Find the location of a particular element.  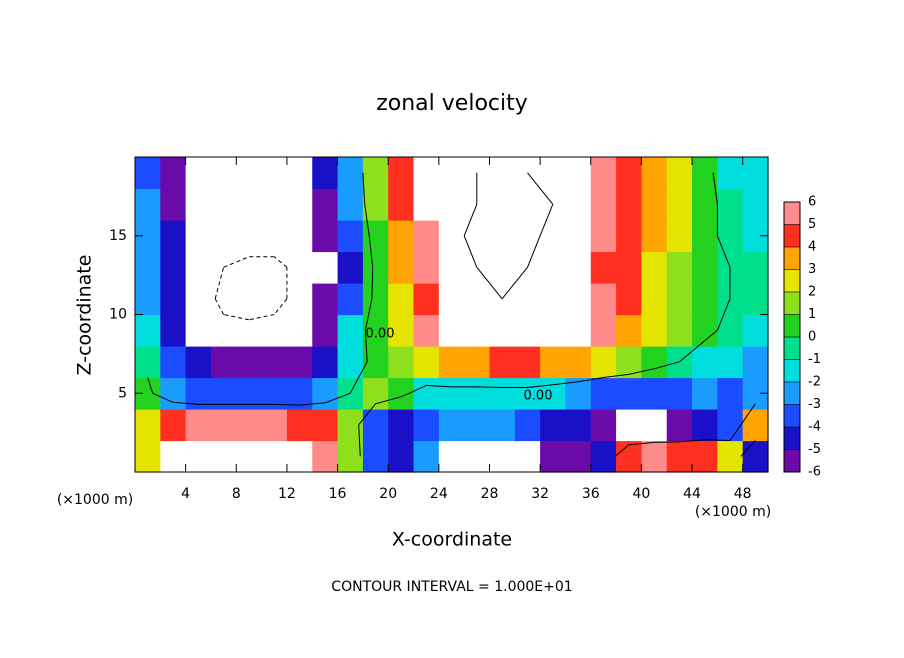

x-tick-label: 32 is located at coordinates (540, 494).